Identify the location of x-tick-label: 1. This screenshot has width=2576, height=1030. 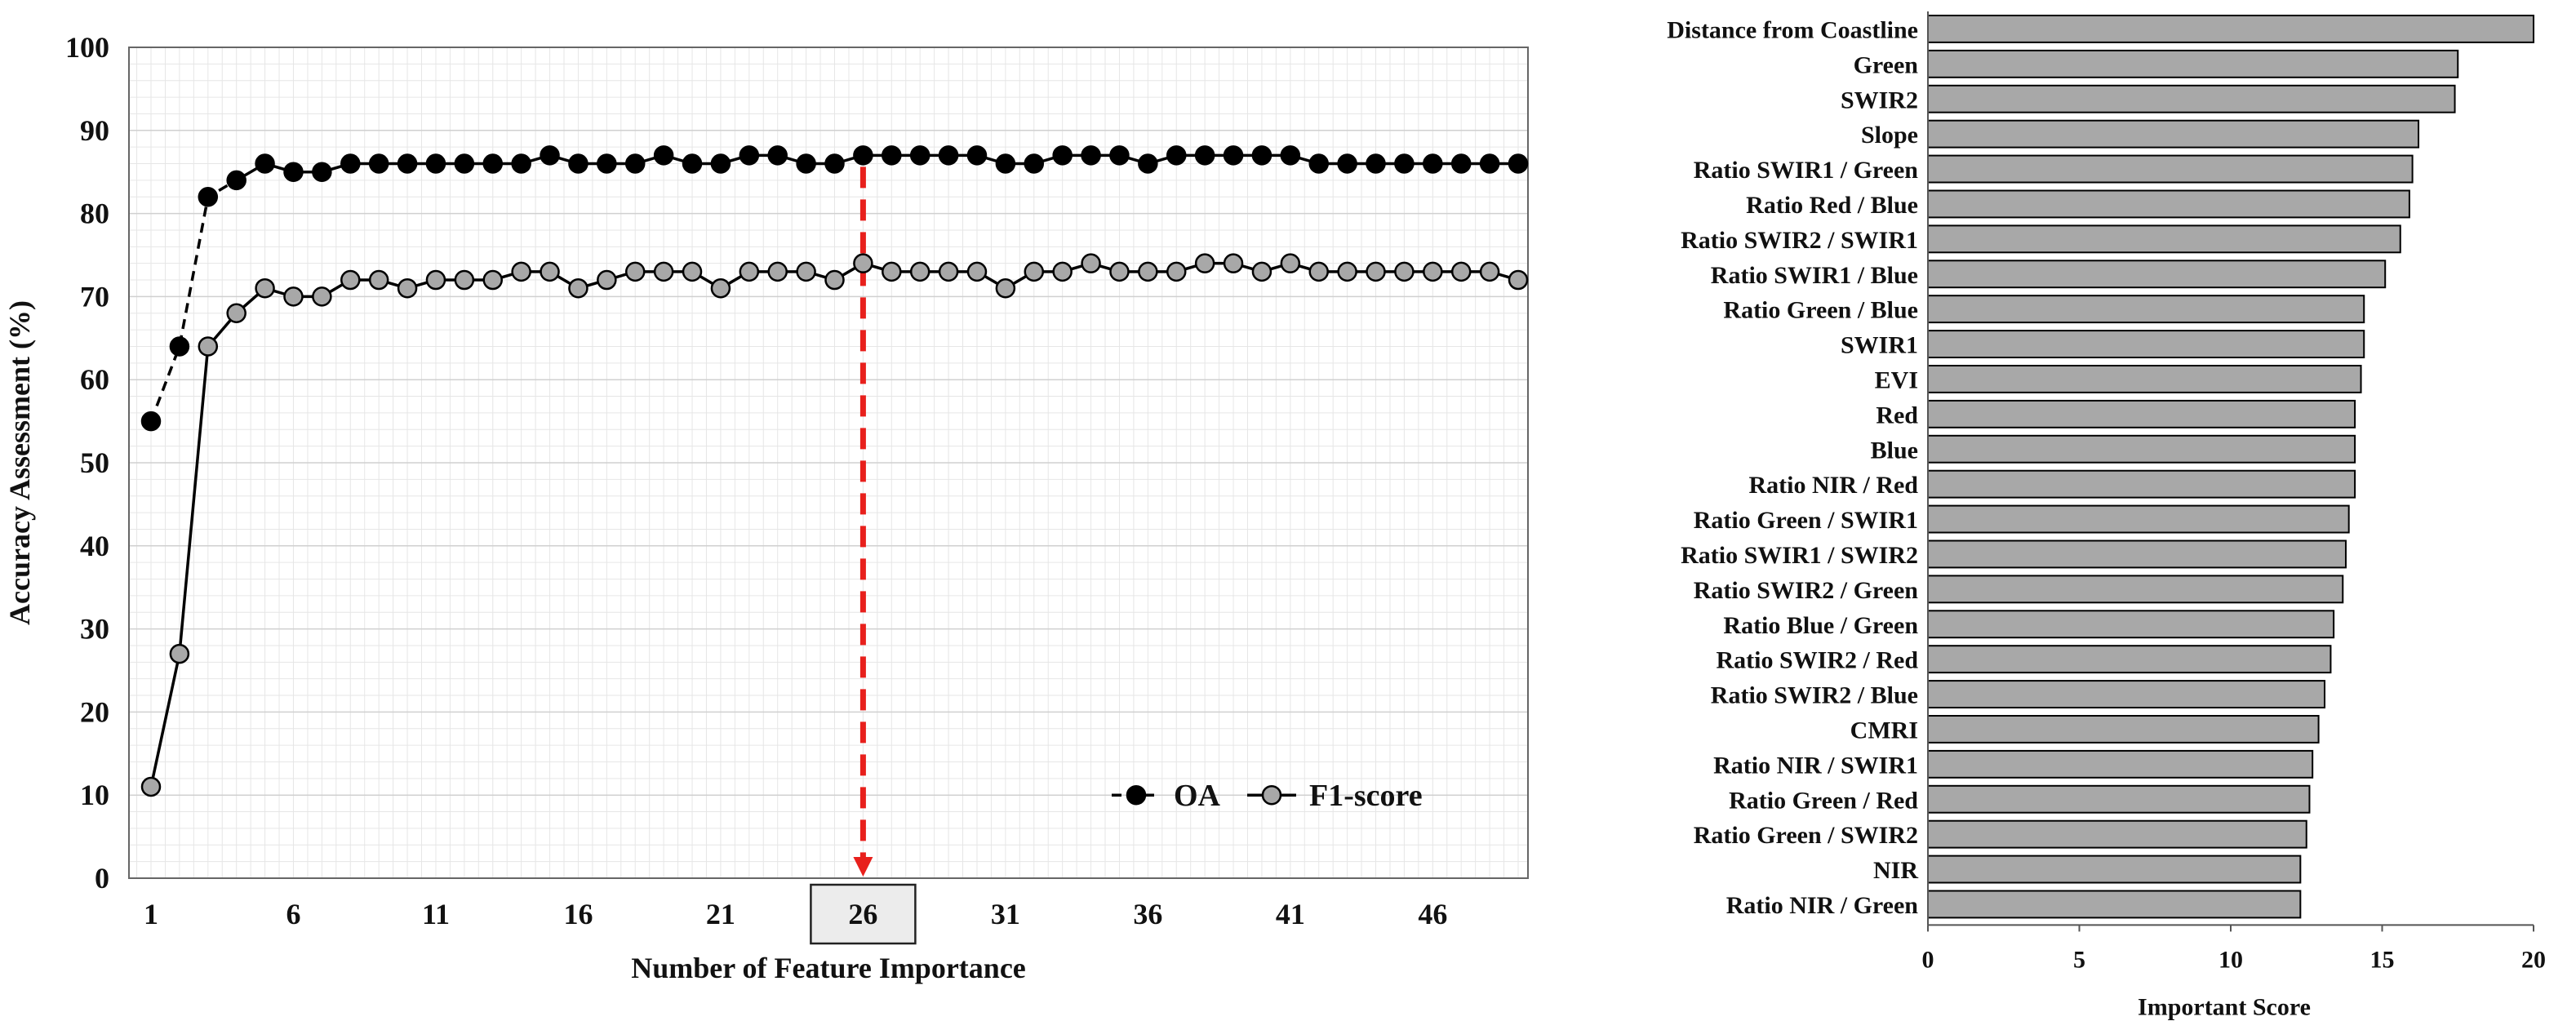
(151, 914).